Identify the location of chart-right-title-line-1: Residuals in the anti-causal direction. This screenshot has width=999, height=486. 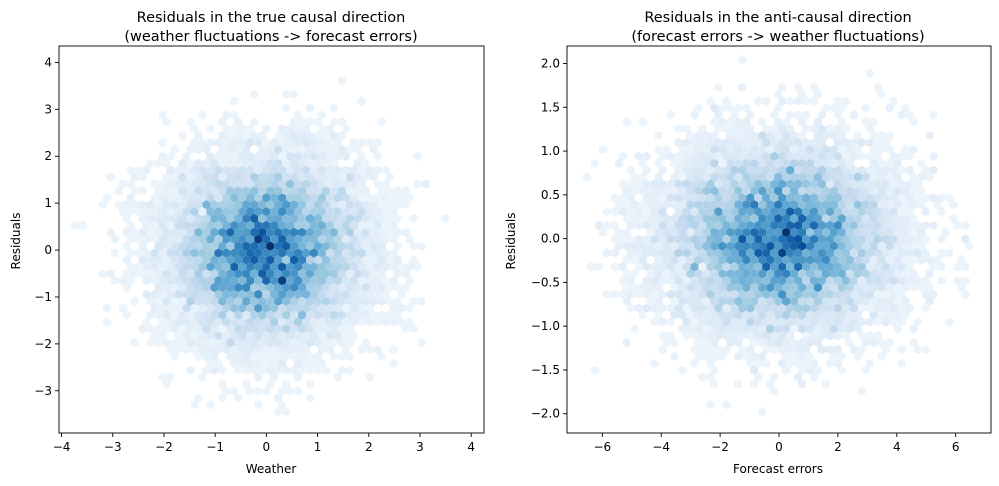
(777, 18).